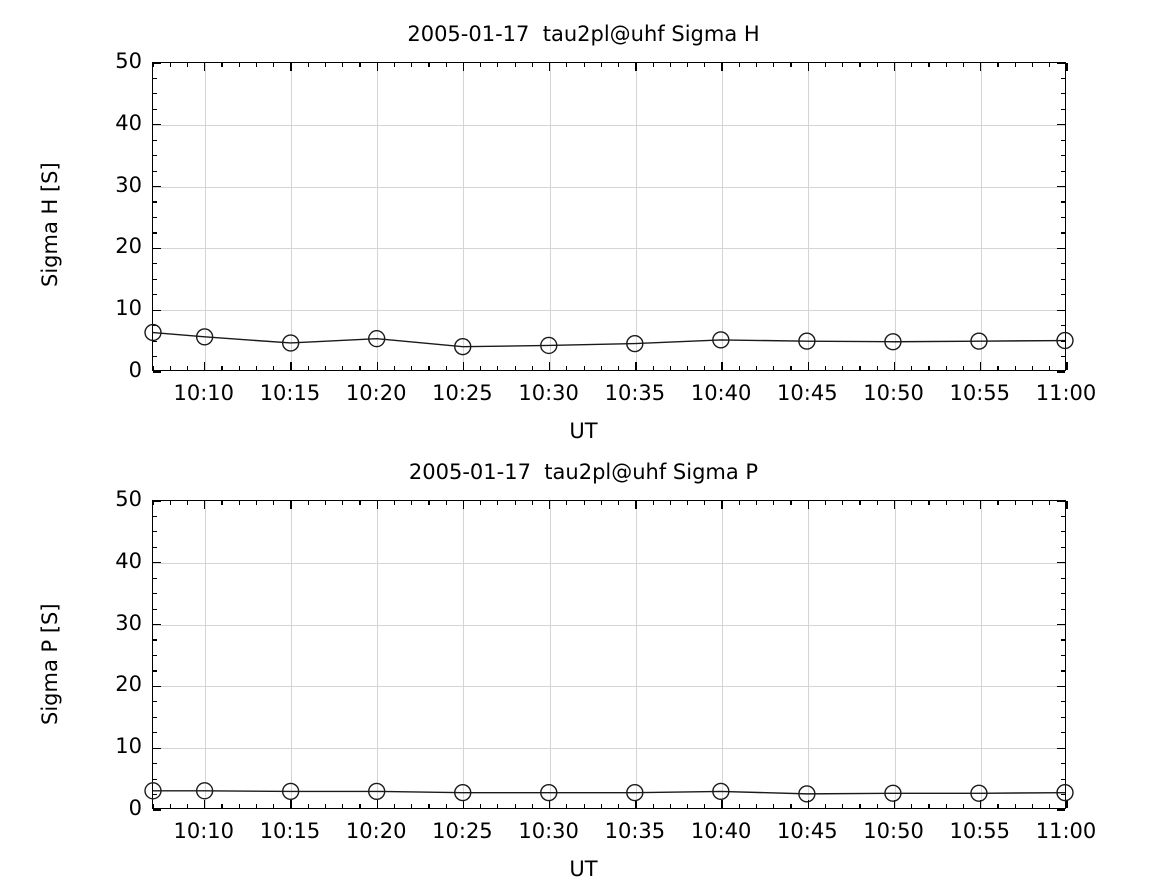  What do you see at coordinates (609, 749) in the screenshot?
I see `gridline-horizontal` at bounding box center [609, 749].